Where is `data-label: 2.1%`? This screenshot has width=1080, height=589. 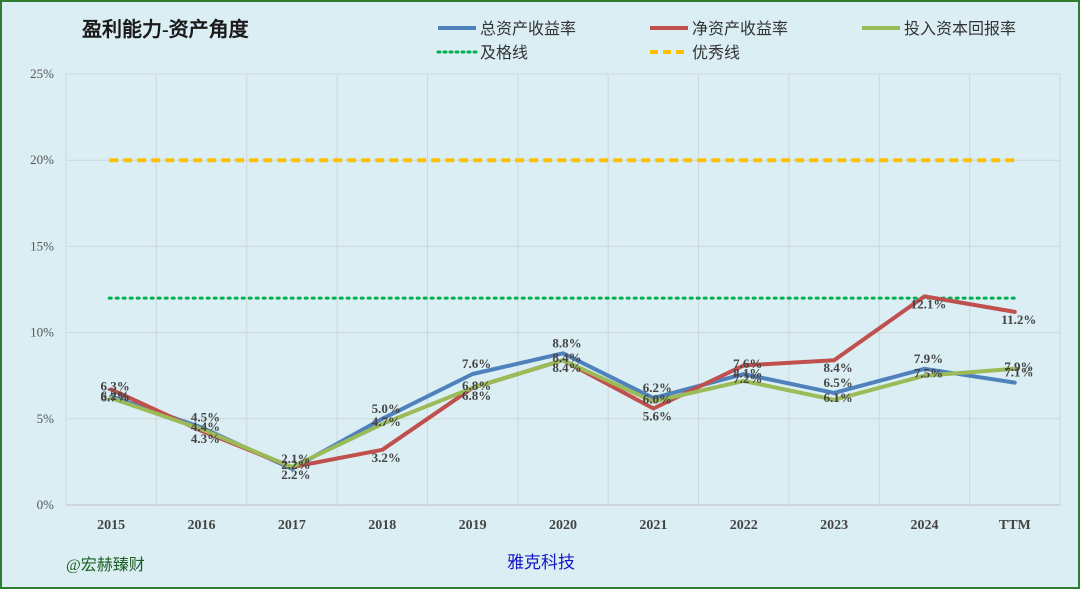
data-label: 2.1% is located at coordinates (295, 458).